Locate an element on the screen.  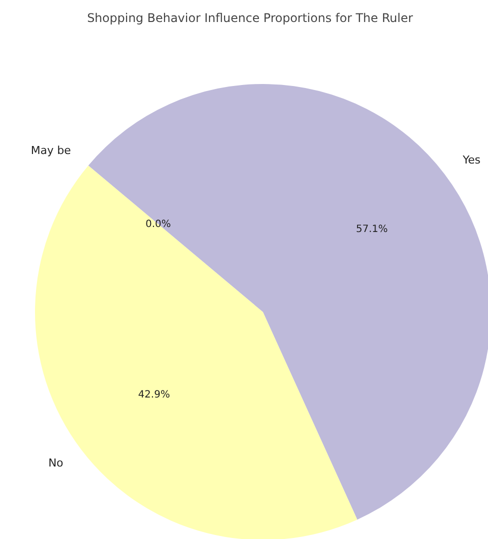
chart-title: Shopping Behavior Influence Proportions for The Ruler is located at coordinates (250, 18).